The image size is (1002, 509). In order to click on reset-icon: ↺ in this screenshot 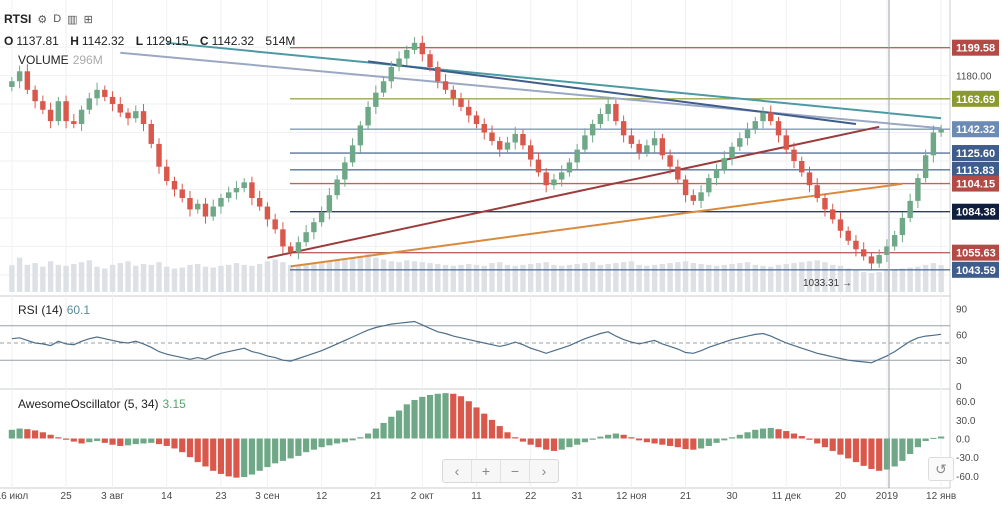, I will do `click(941, 469)`.